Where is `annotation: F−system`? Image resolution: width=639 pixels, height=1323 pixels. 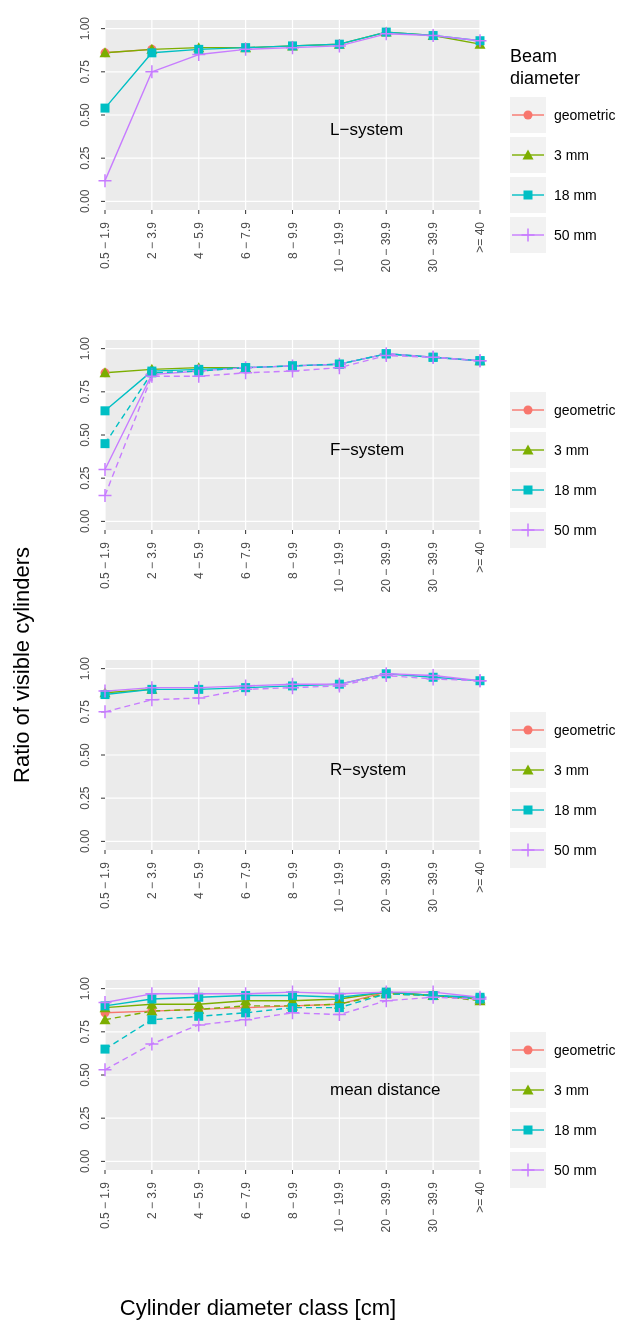 annotation: F−system is located at coordinates (367, 450).